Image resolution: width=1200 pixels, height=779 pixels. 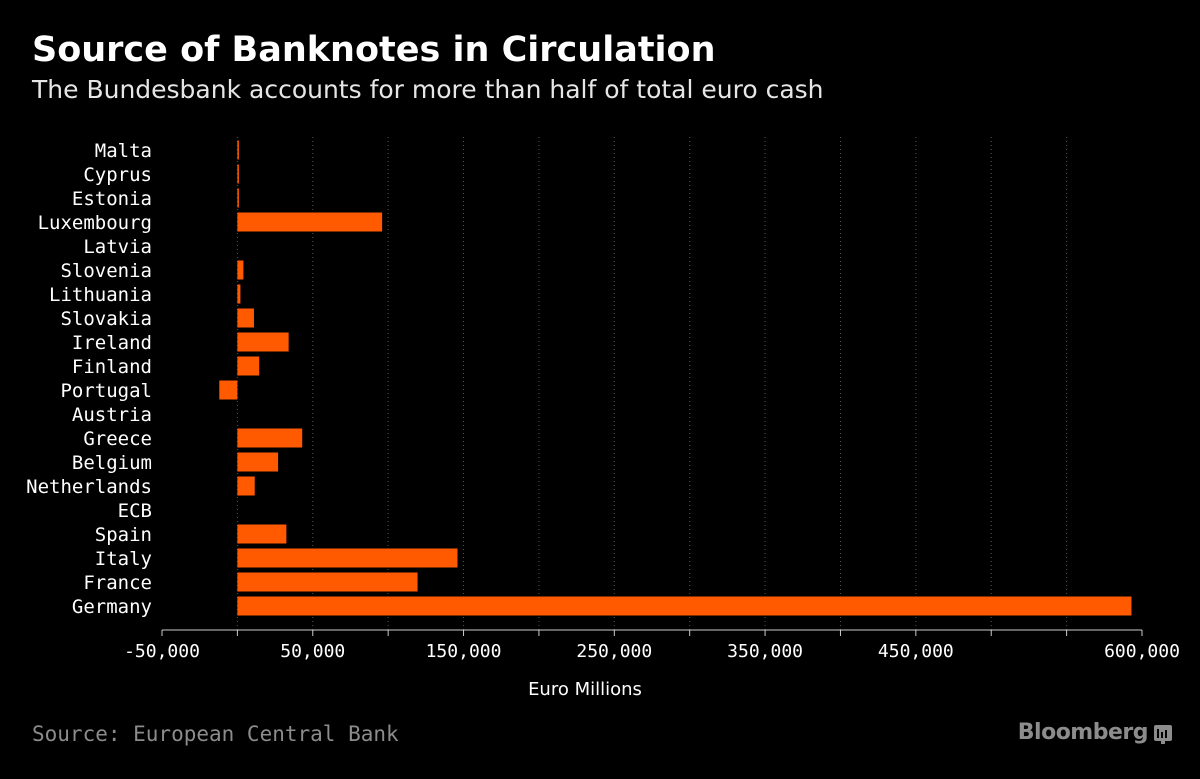 I want to click on source-note: Source: European Central Bank, so click(x=215, y=734).